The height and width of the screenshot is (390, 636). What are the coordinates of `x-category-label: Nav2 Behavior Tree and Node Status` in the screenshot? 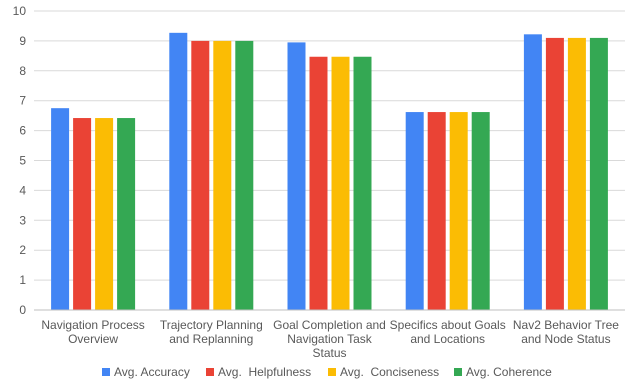 It's located at (566, 332).